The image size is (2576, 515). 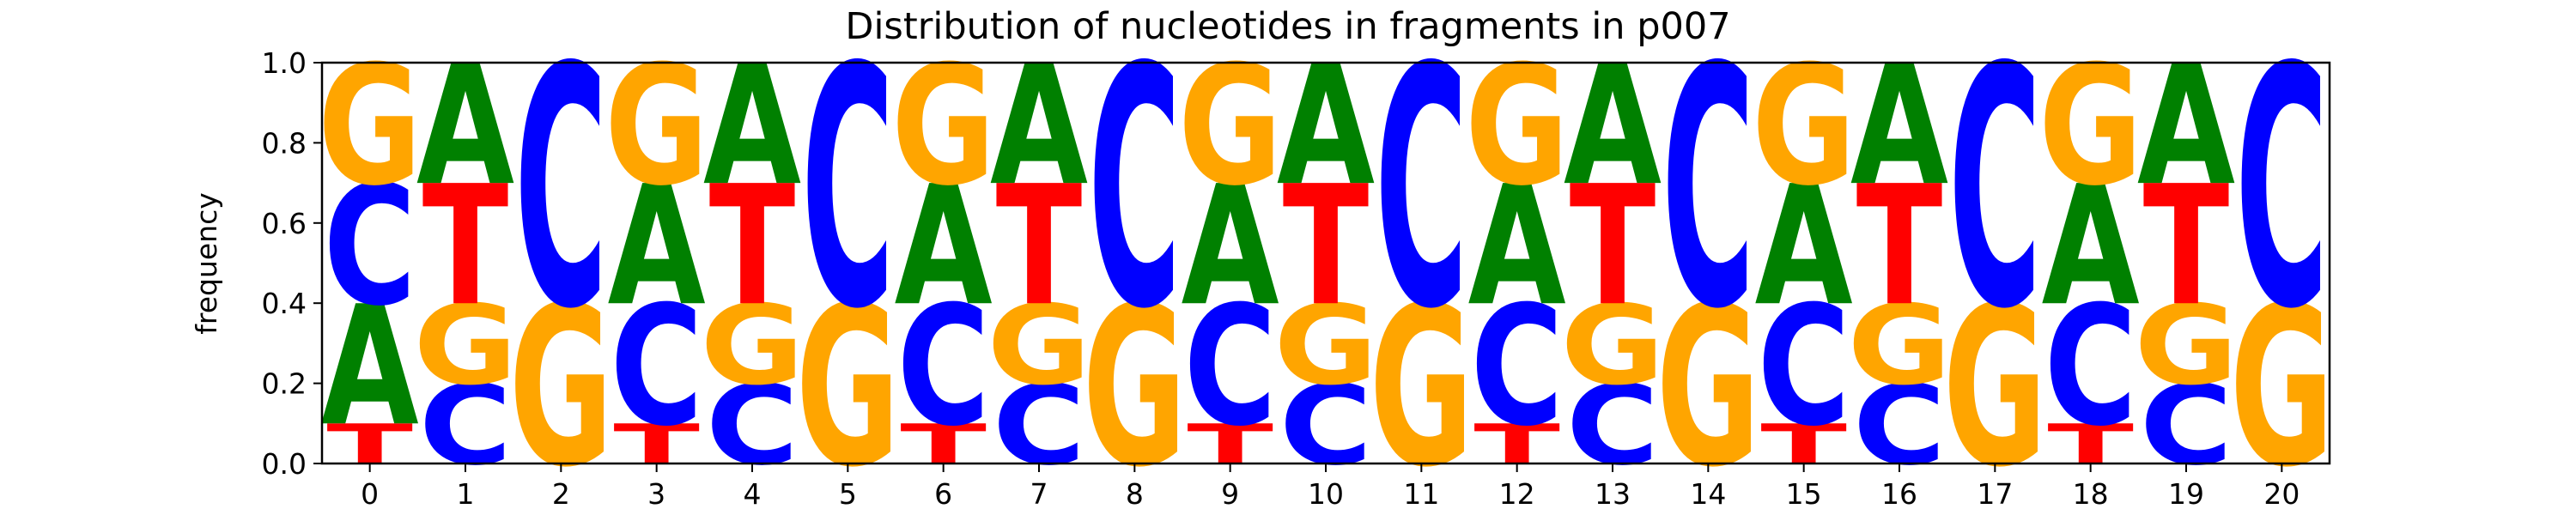 I want to click on x-tick-label: 9, so click(x=1230, y=494).